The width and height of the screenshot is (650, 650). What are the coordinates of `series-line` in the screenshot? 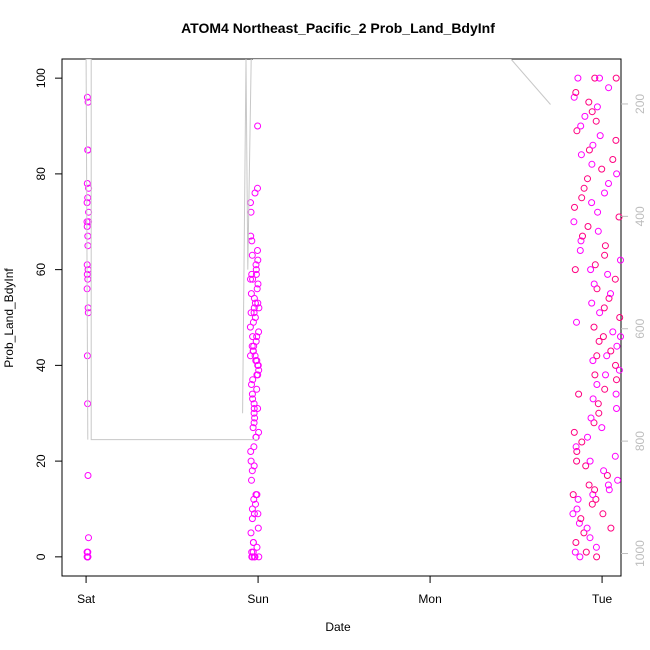 It's located at (247, 236).